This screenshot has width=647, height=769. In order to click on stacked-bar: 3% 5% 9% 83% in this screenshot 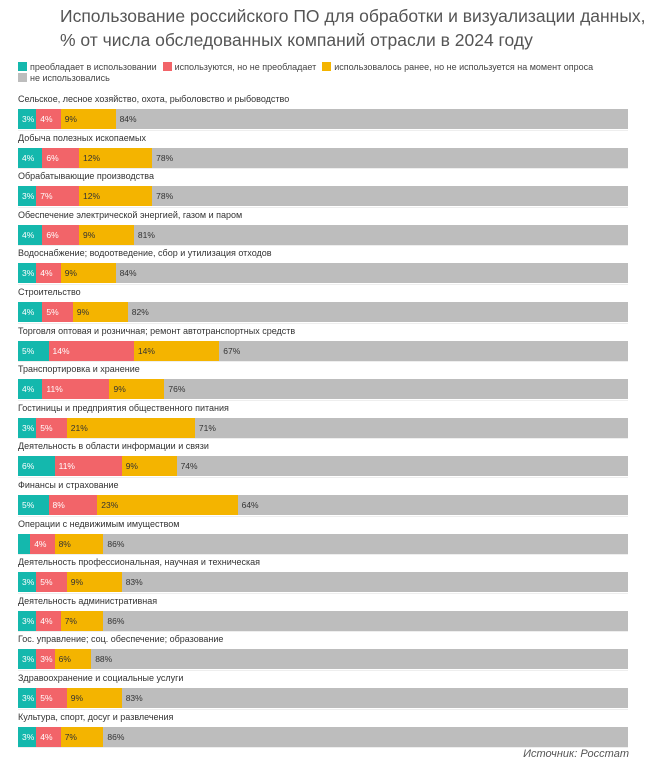, I will do `click(323, 582)`.